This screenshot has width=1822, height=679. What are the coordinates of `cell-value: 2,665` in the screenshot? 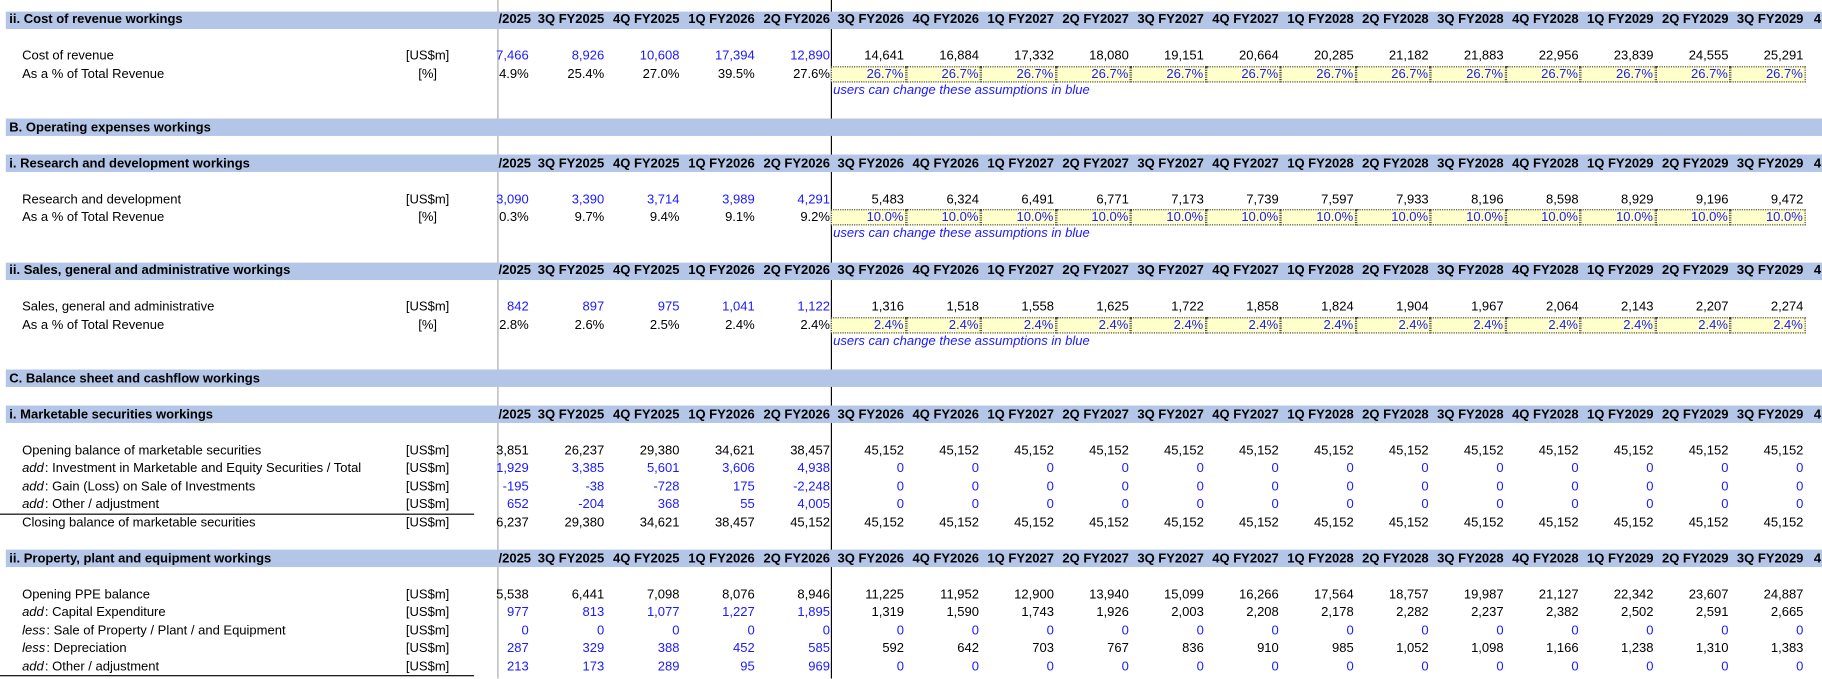 It's located at (1787, 612).